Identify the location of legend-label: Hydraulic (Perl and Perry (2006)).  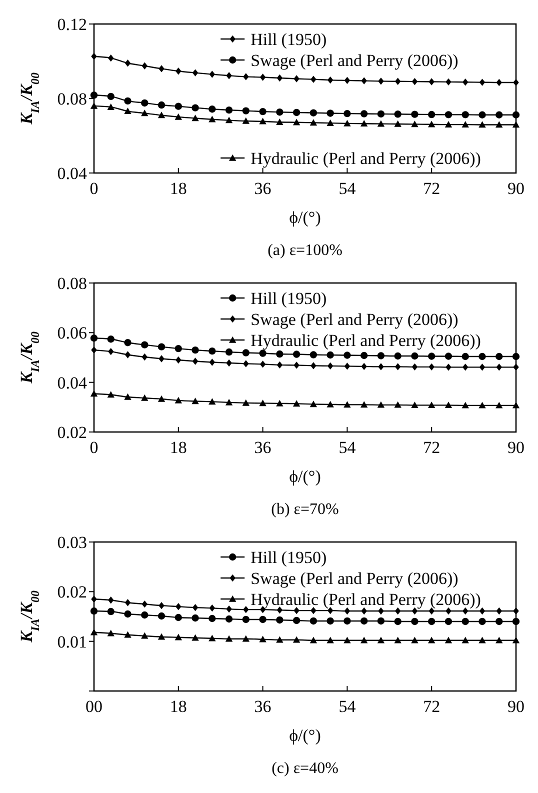
(365, 158).